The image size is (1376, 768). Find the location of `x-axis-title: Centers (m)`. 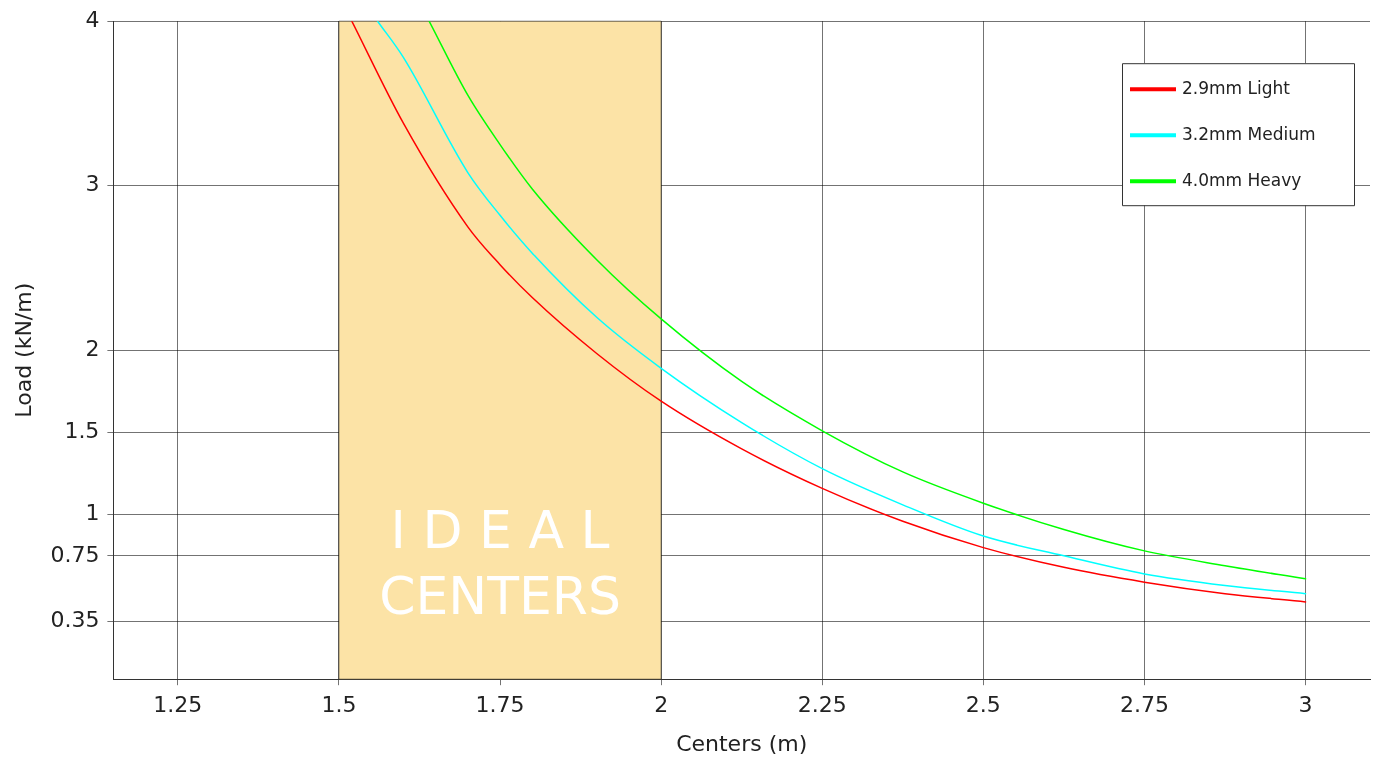

x-axis-title: Centers (m) is located at coordinates (742, 743).